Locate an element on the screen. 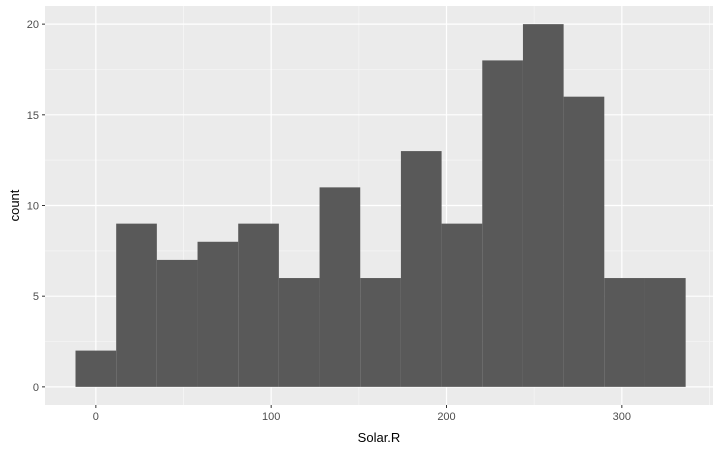  y-tick-label: 5 is located at coordinates (36, 297).